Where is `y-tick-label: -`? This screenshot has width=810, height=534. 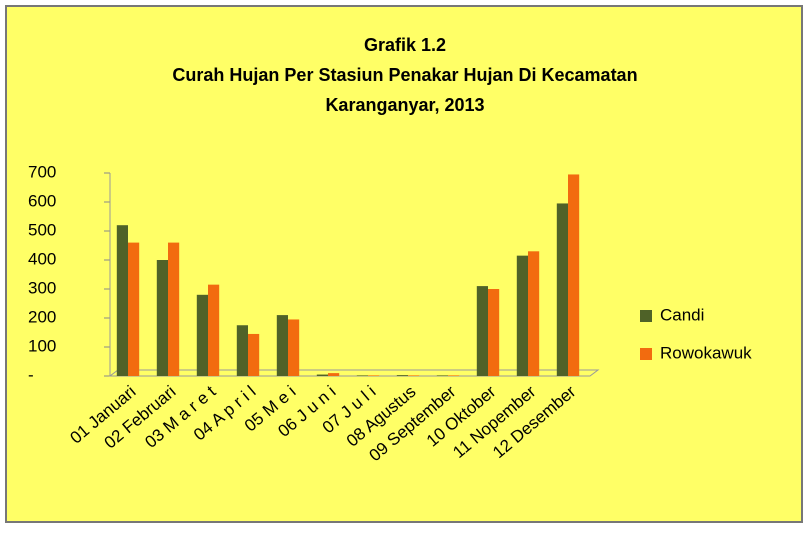
y-tick-label: - is located at coordinates (31, 374).